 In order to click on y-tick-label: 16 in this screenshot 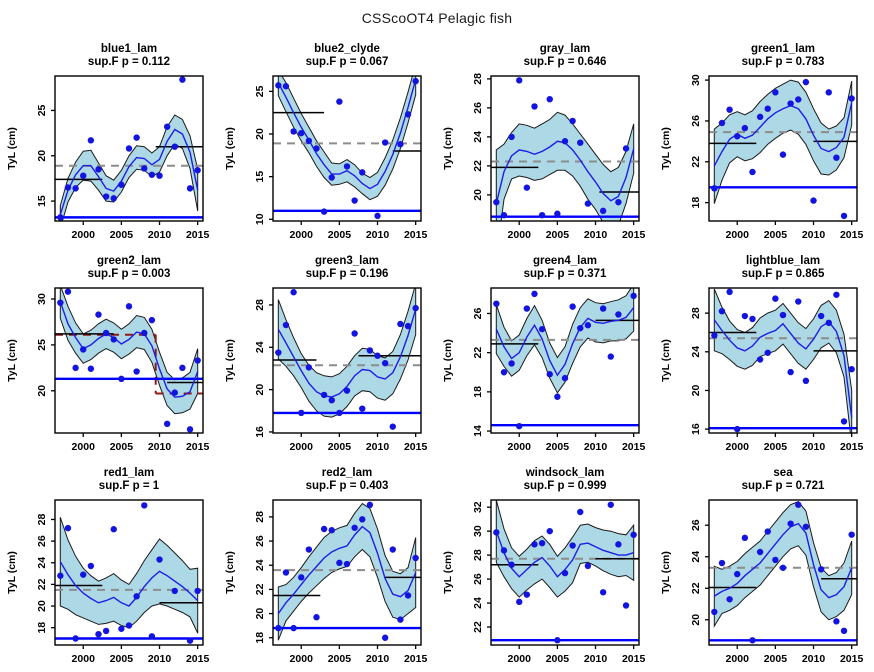, I will do `click(696, 429)`.